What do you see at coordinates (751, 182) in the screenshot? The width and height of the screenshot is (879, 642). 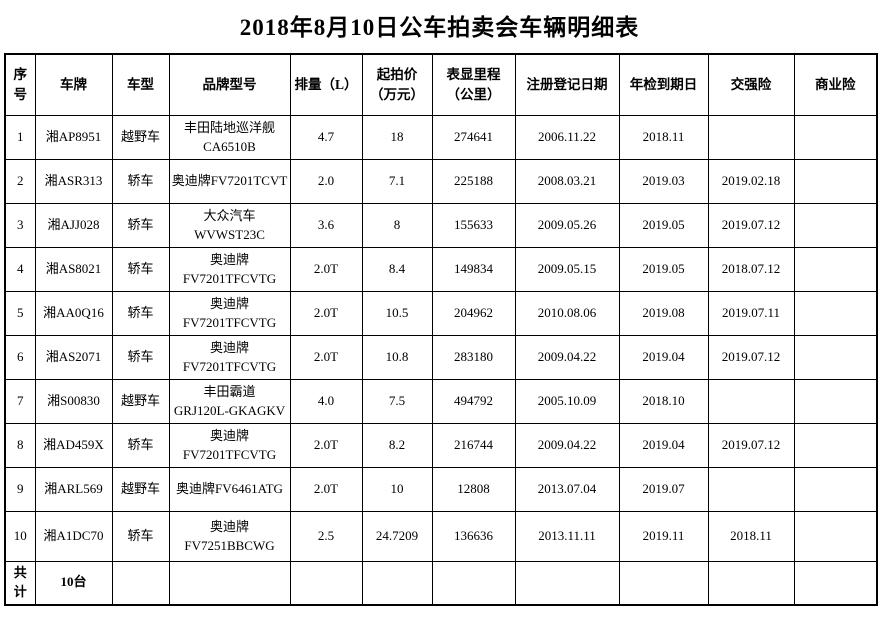 I see `table-cell: 2019.02.18` at bounding box center [751, 182].